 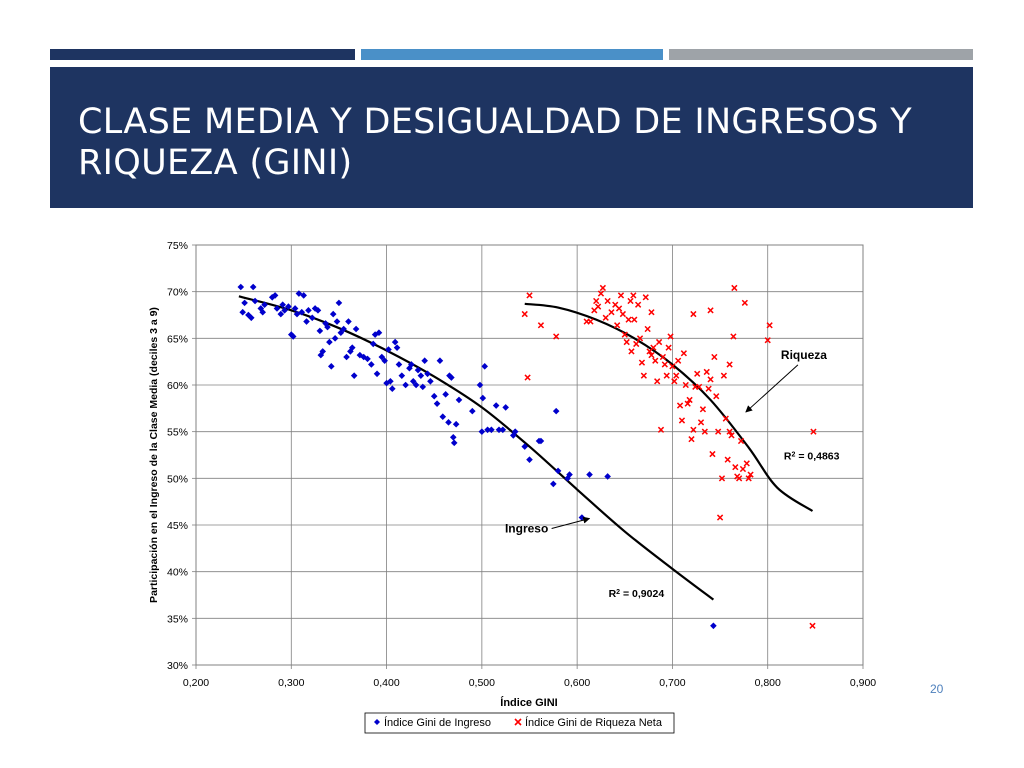 I want to click on x-tick-label: 0,600, so click(x=577, y=683).